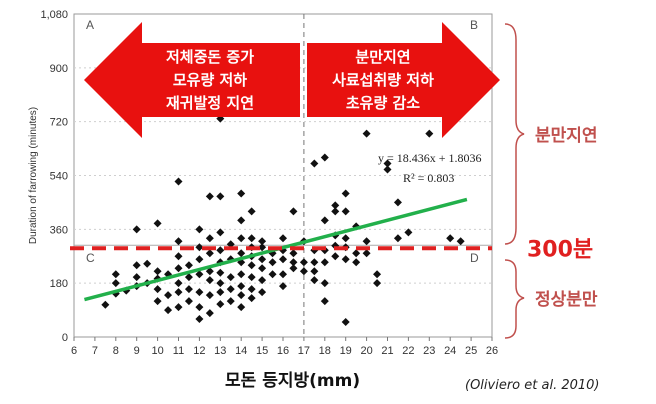 This screenshot has width=656, height=404. I want to click on left-arrow-text: 저체중돈 증가, so click(210, 57).